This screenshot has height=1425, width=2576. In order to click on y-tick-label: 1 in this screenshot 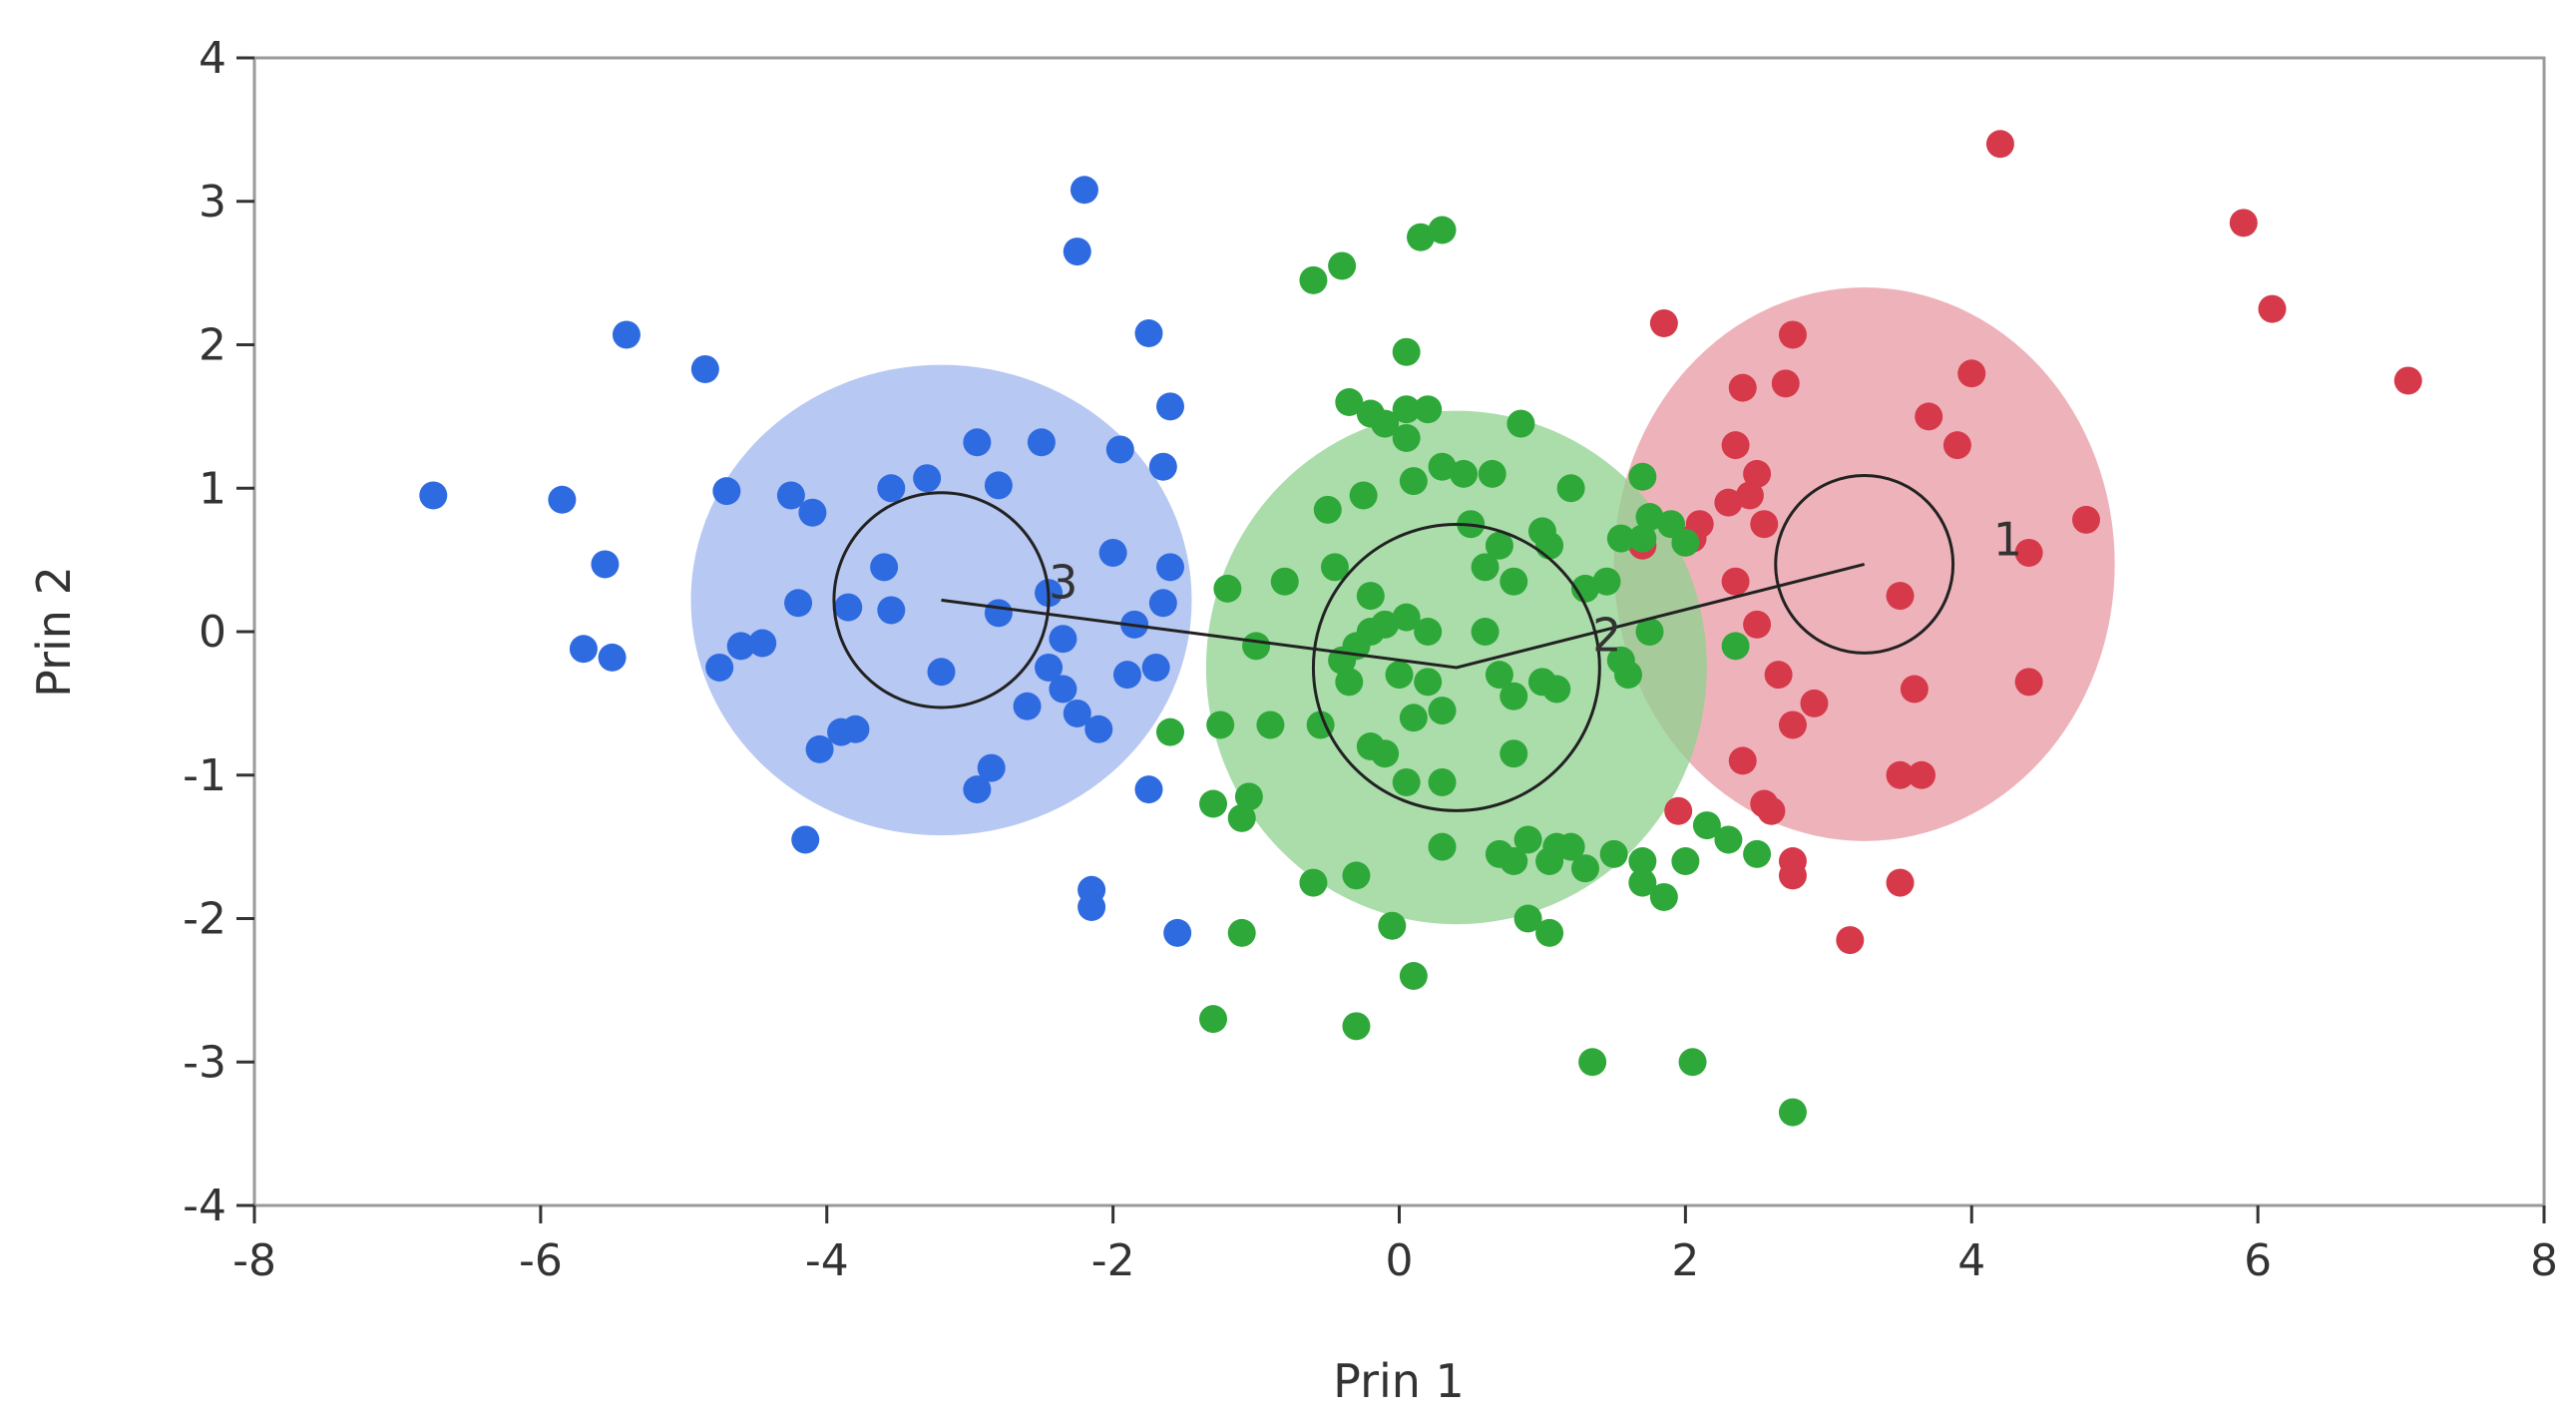, I will do `click(212, 489)`.